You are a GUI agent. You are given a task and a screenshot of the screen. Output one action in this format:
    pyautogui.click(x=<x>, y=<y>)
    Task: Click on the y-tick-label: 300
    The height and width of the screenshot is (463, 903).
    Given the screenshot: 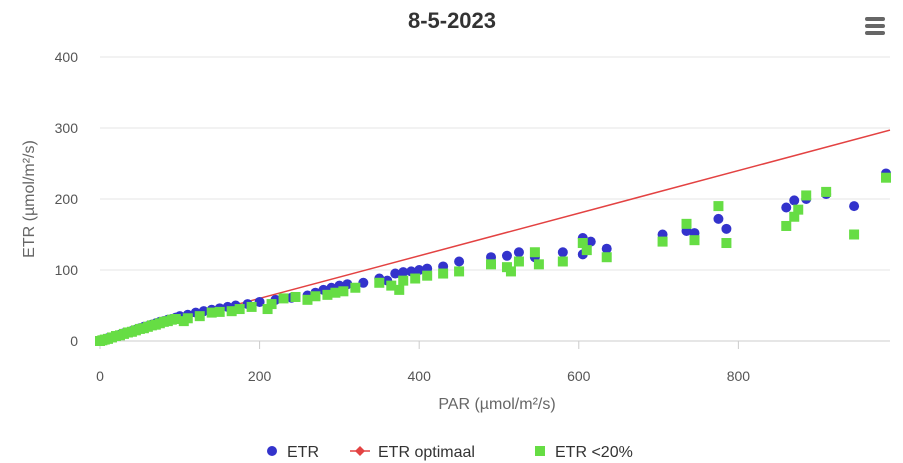 What is the action you would take?
    pyautogui.click(x=67, y=128)
    